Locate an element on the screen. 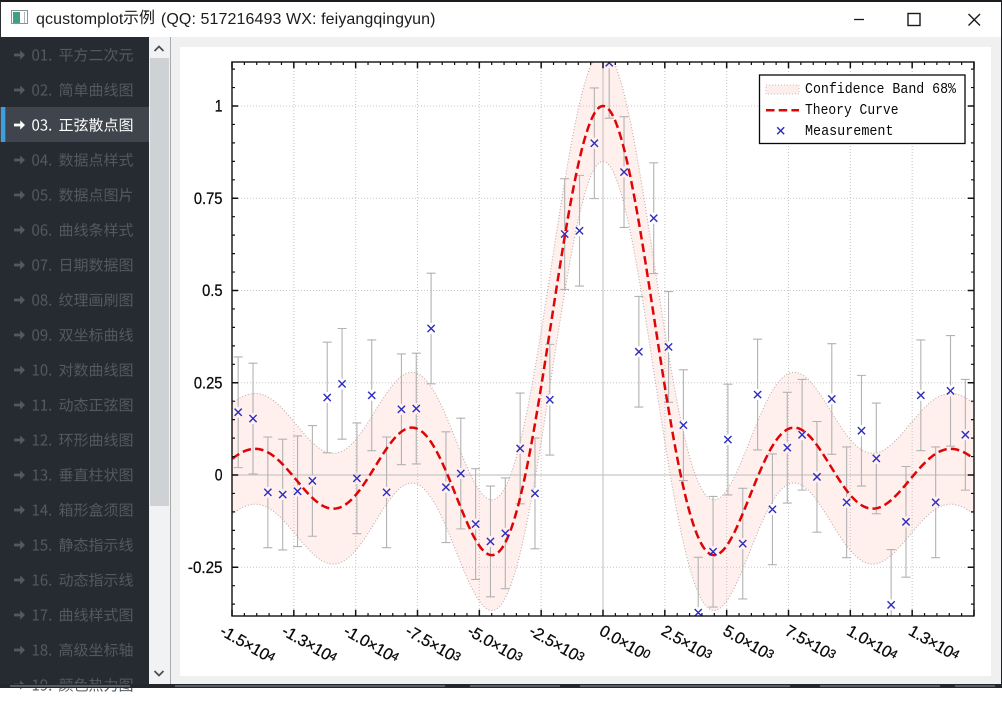 This screenshot has width=1002, height=702. svg-text: Measurement is located at coordinates (849, 132).